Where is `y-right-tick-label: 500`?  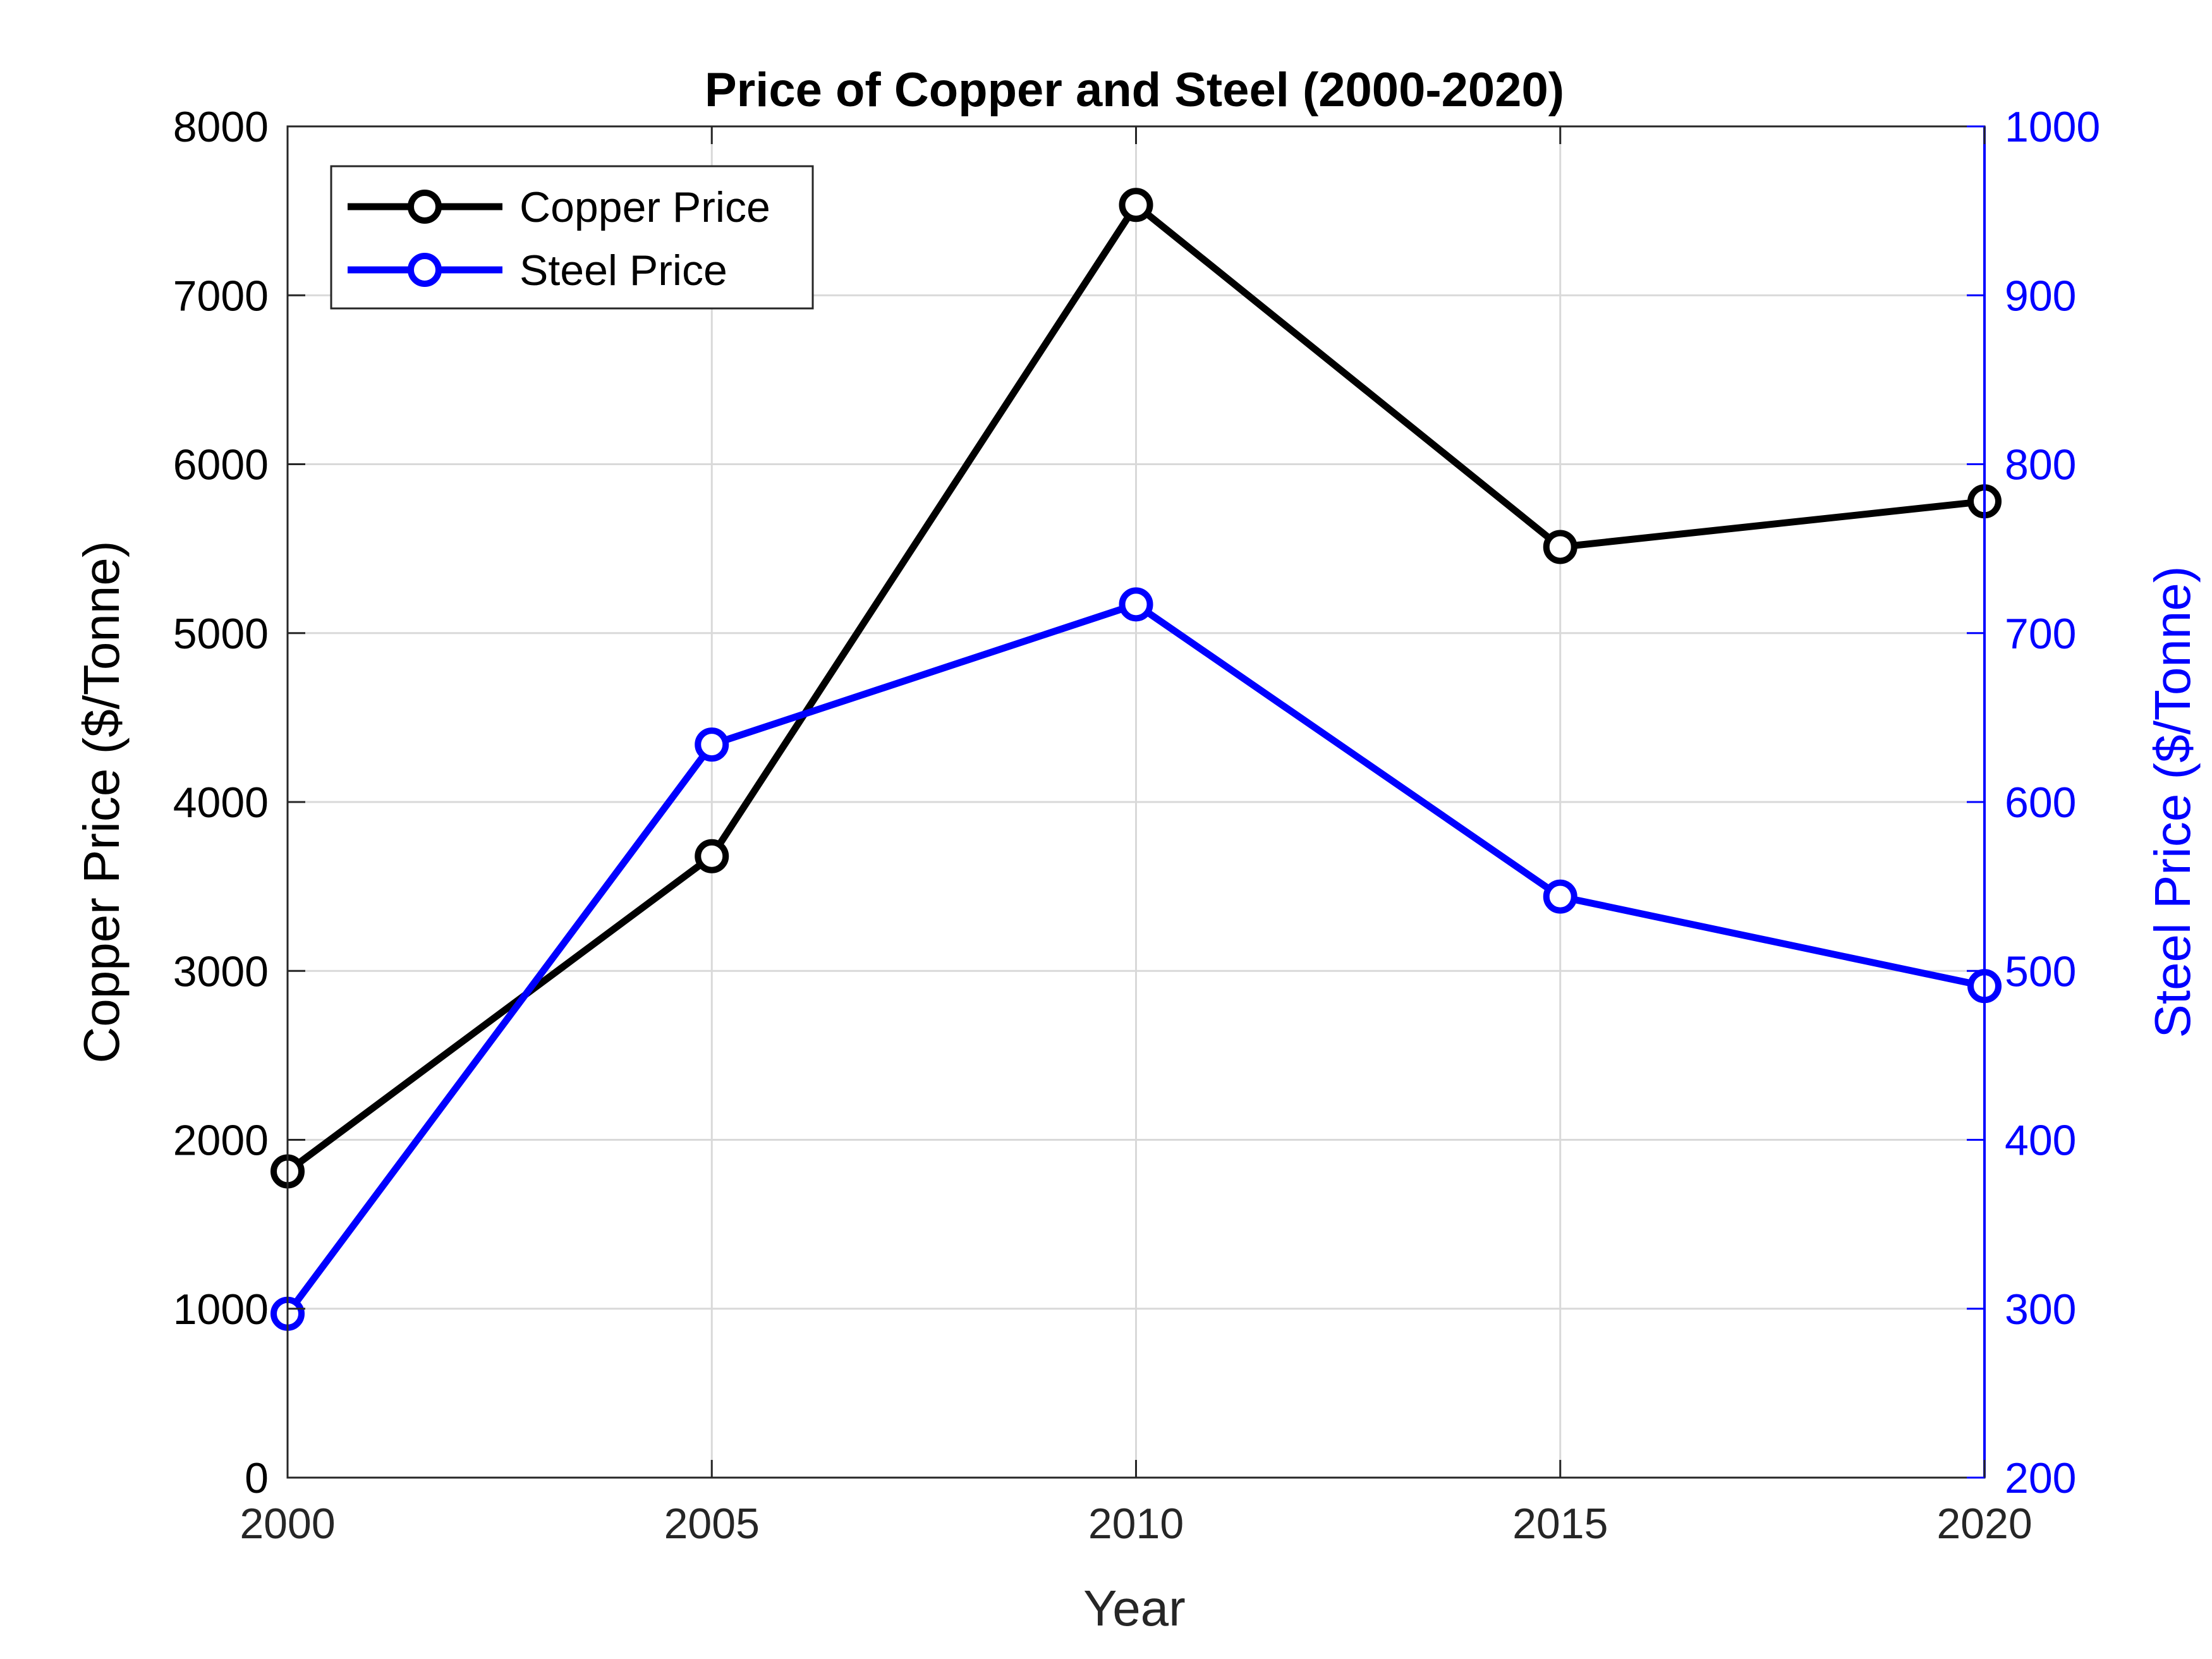 y-right-tick-label: 500 is located at coordinates (2041, 971).